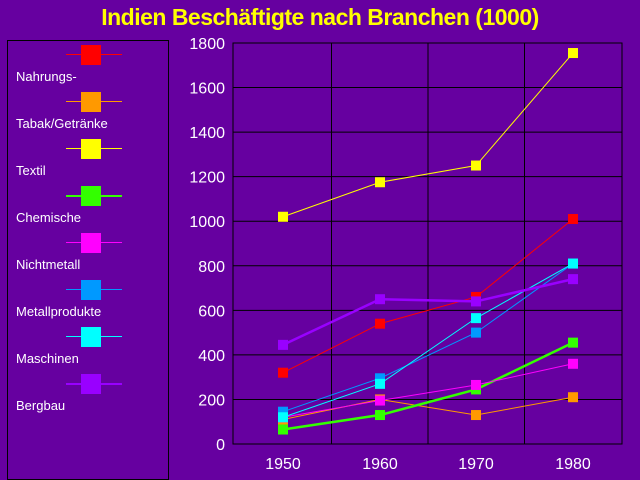 The image size is (640, 480). I want to click on legend-entry: Metallprodukte, so click(88, 299).